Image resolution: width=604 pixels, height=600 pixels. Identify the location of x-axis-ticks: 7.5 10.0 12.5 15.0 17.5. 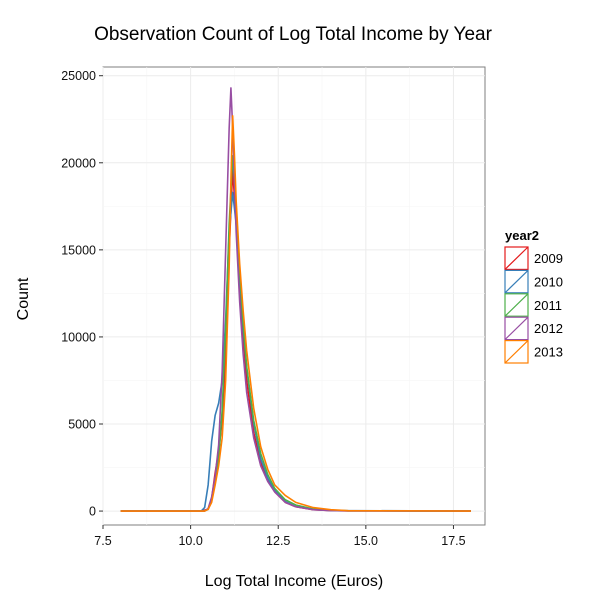
(280, 536).